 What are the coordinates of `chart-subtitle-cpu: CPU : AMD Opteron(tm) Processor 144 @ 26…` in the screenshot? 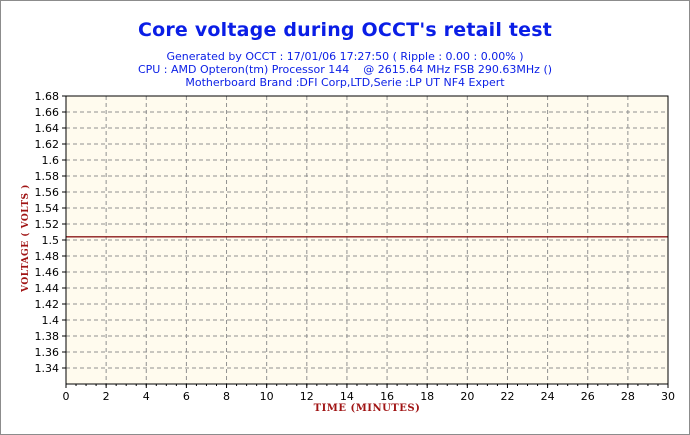 It's located at (345, 69).